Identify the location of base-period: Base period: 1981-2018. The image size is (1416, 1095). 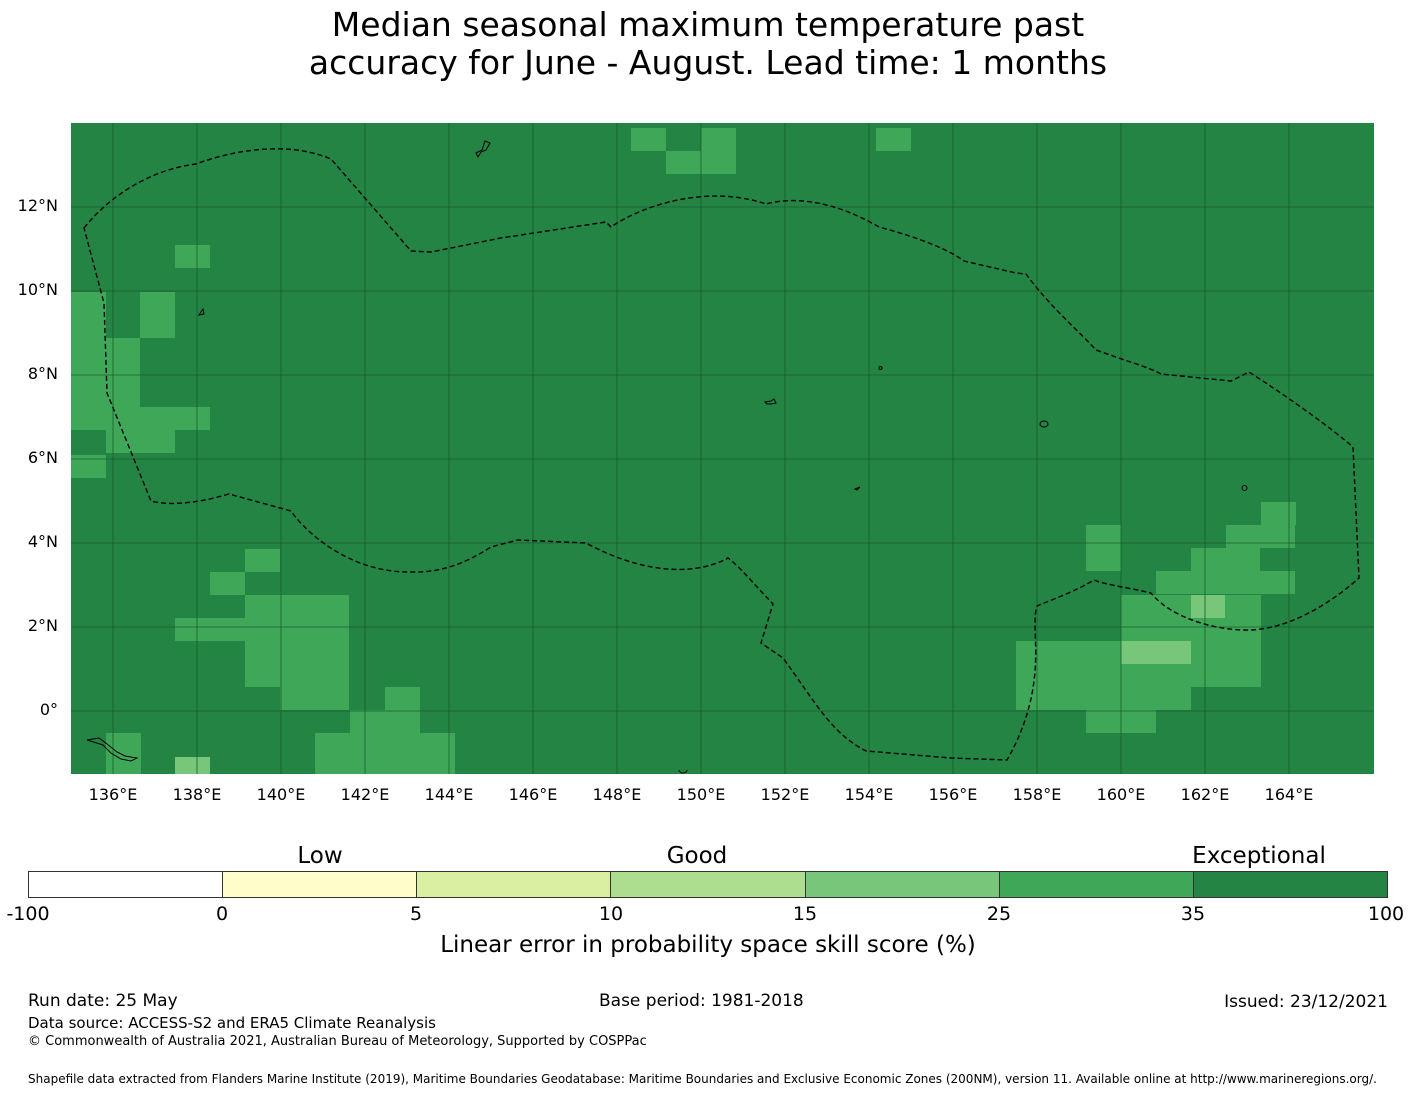
(701, 1001).